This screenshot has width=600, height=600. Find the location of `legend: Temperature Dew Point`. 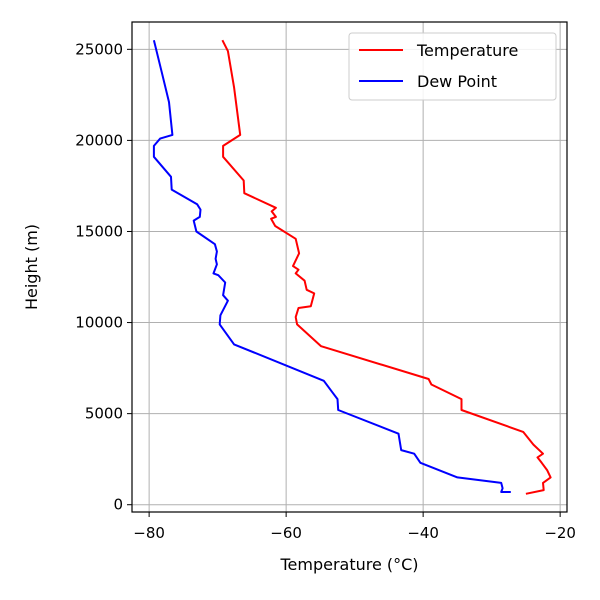

legend: Temperature Dew Point is located at coordinates (452, 66).